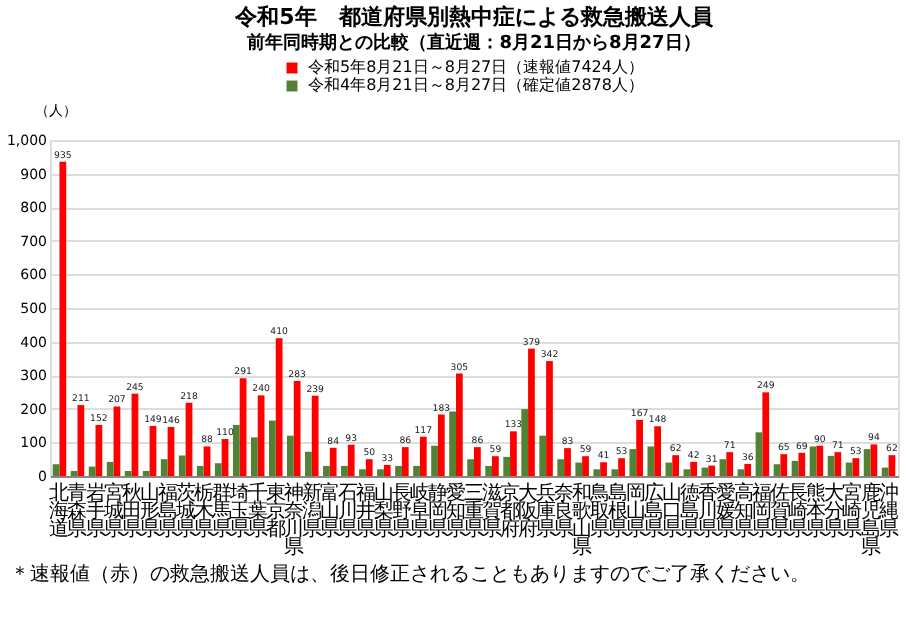 The height and width of the screenshot is (640, 906). What do you see at coordinates (762, 511) in the screenshot?
I see `x-tick-label: 福岡県` at bounding box center [762, 511].